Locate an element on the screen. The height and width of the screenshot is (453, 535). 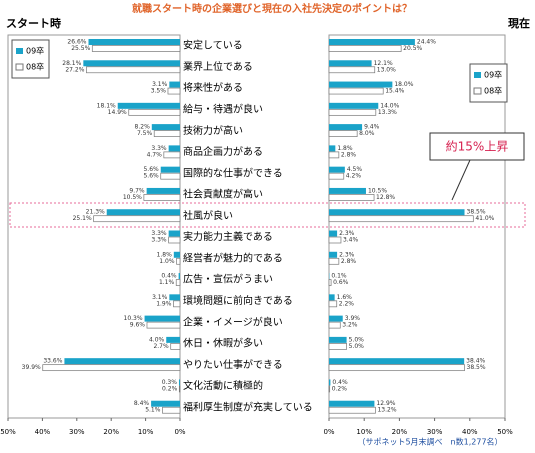
x-tick-label: 50% is located at coordinates (8, 432).